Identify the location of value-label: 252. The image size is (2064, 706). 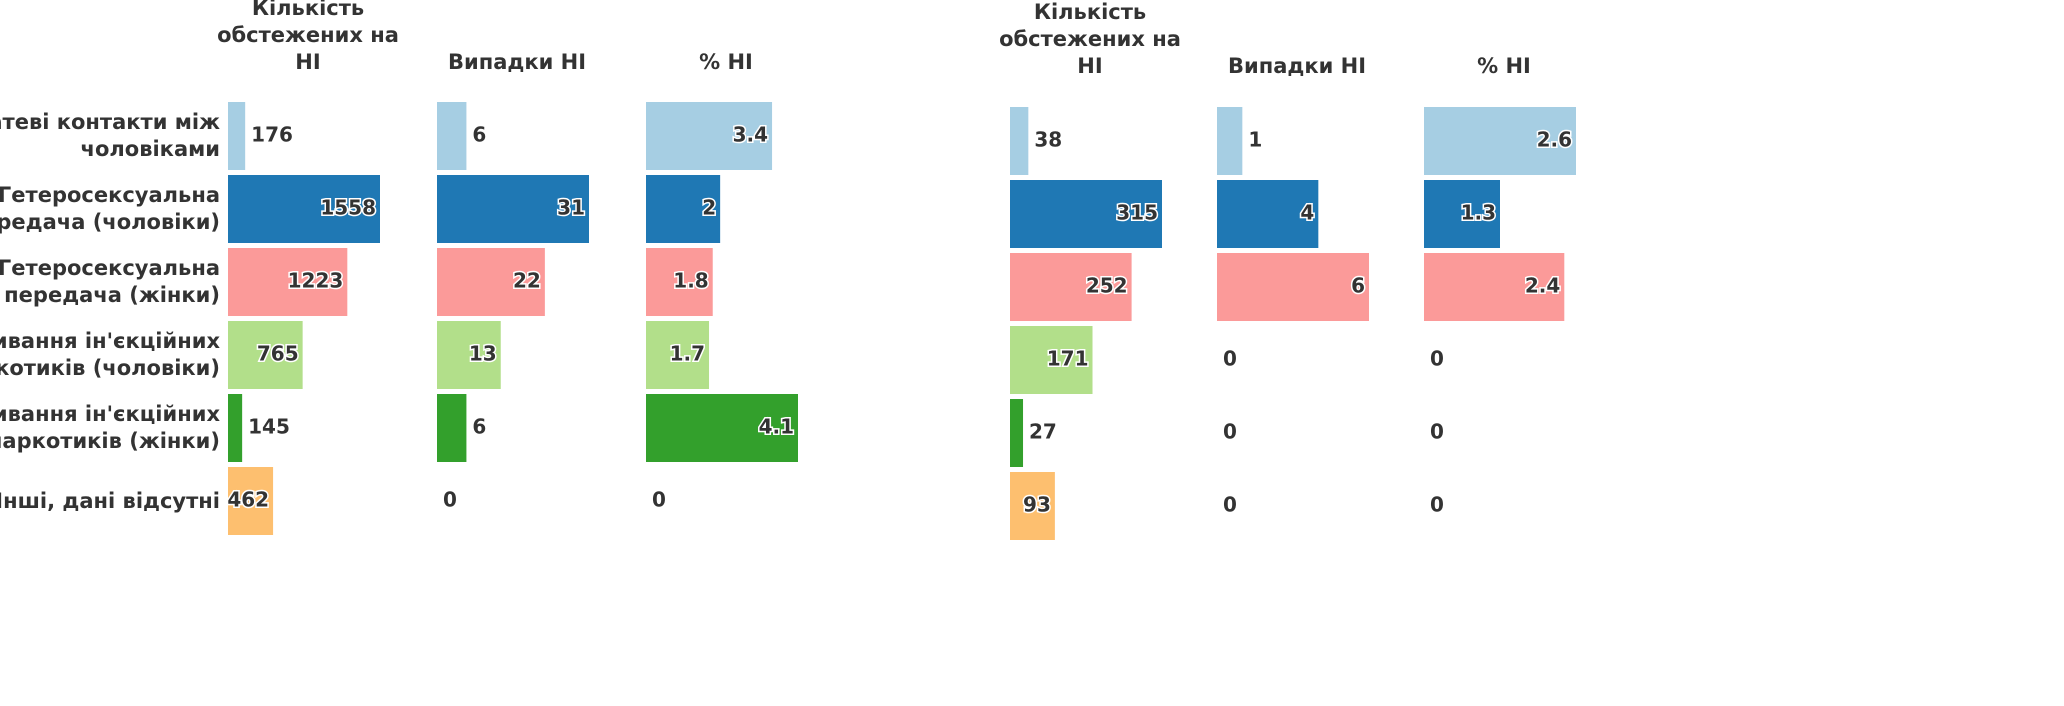
(1107, 286).